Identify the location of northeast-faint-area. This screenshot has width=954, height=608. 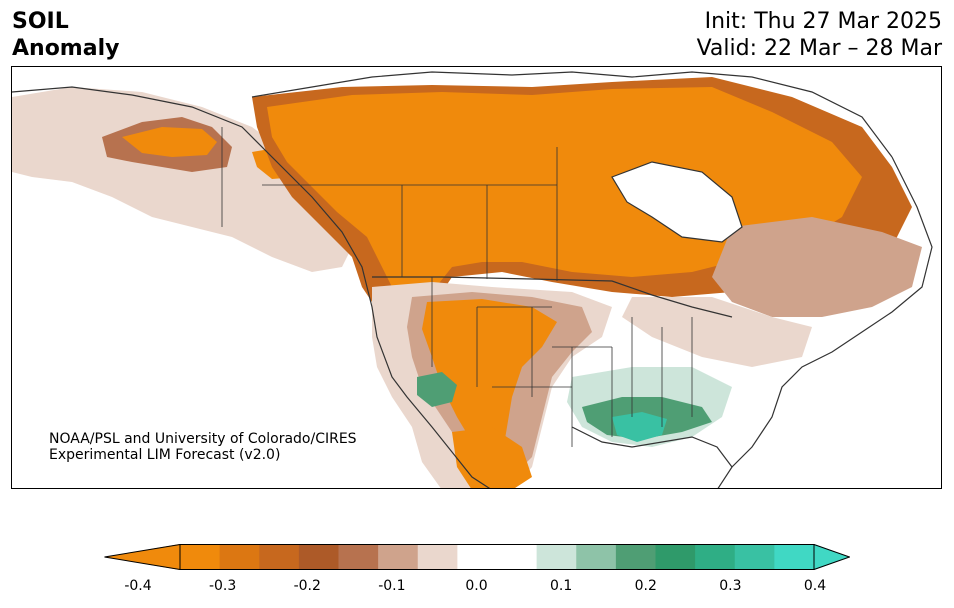
(717, 332).